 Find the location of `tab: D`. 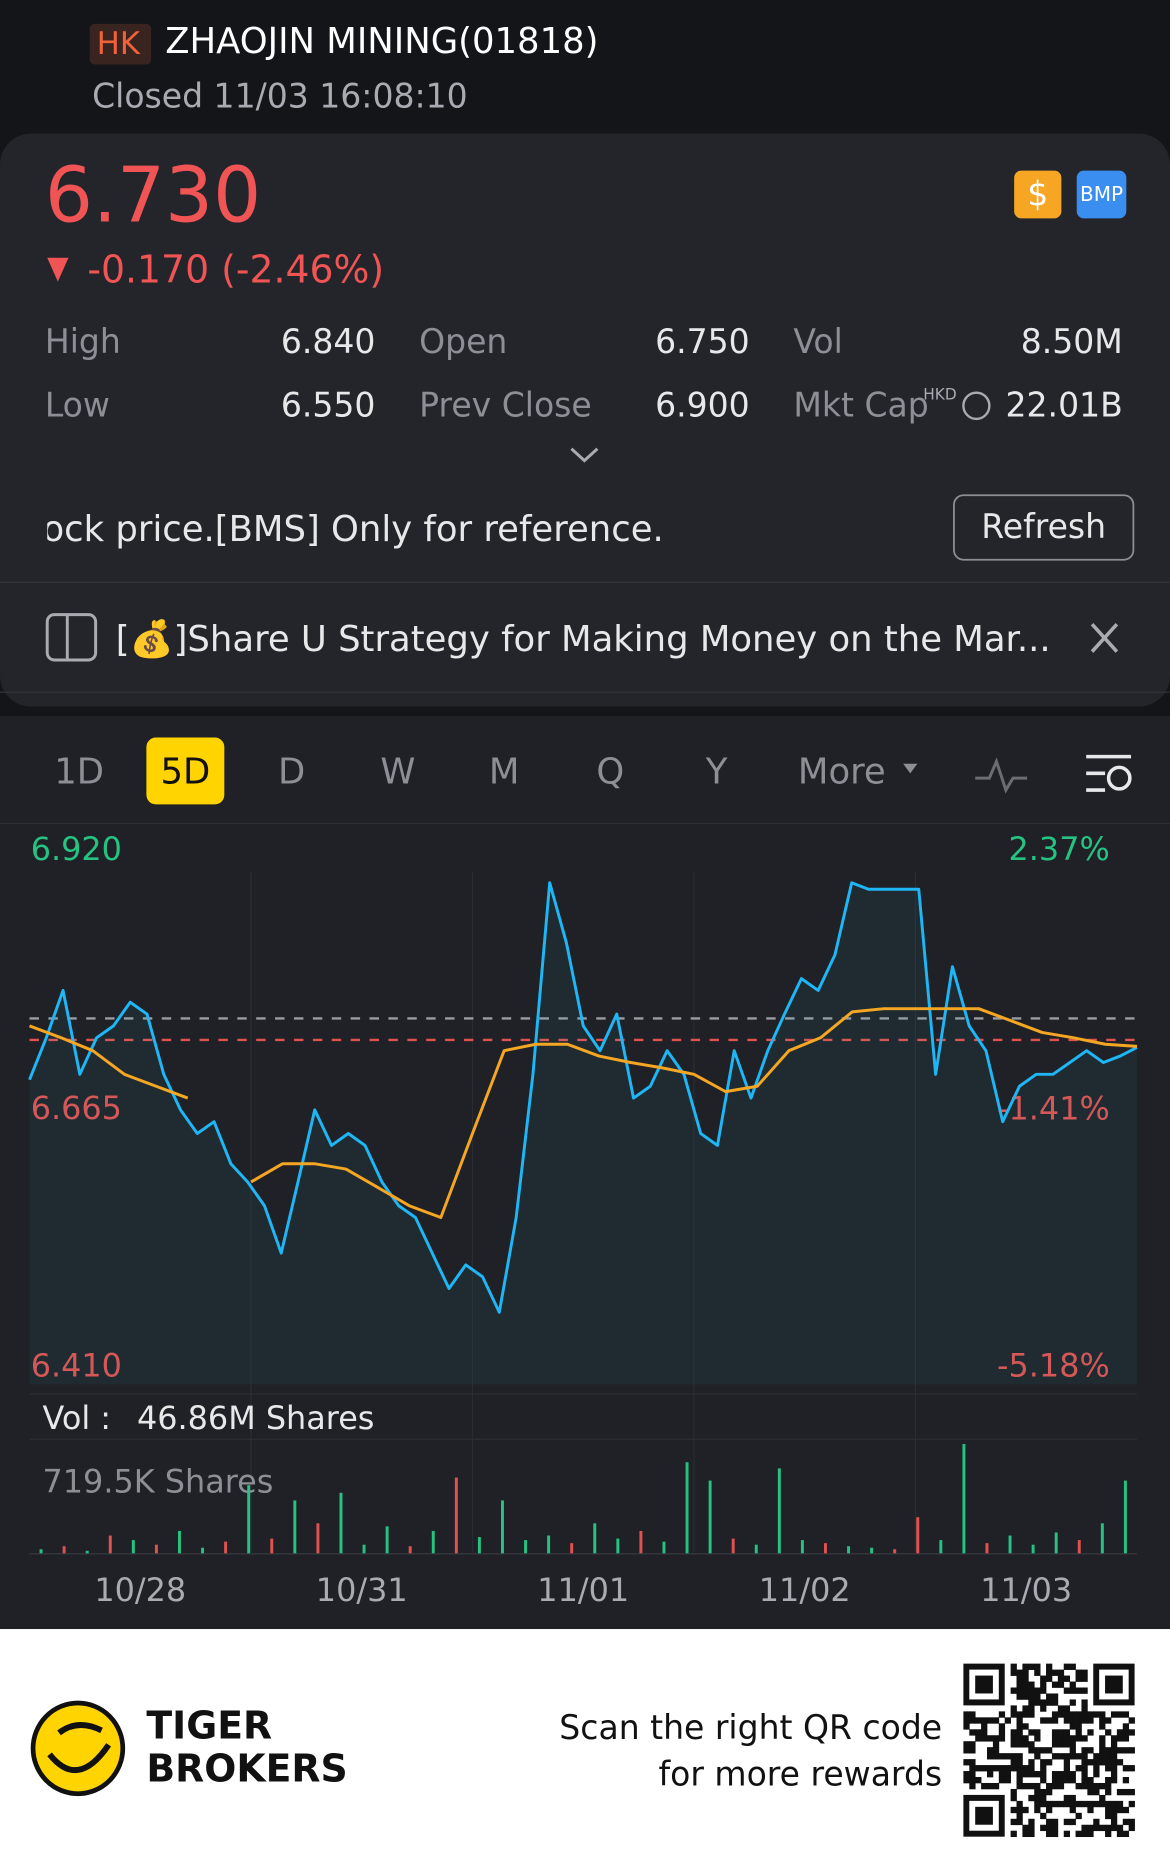

tab: D is located at coordinates (291, 771).